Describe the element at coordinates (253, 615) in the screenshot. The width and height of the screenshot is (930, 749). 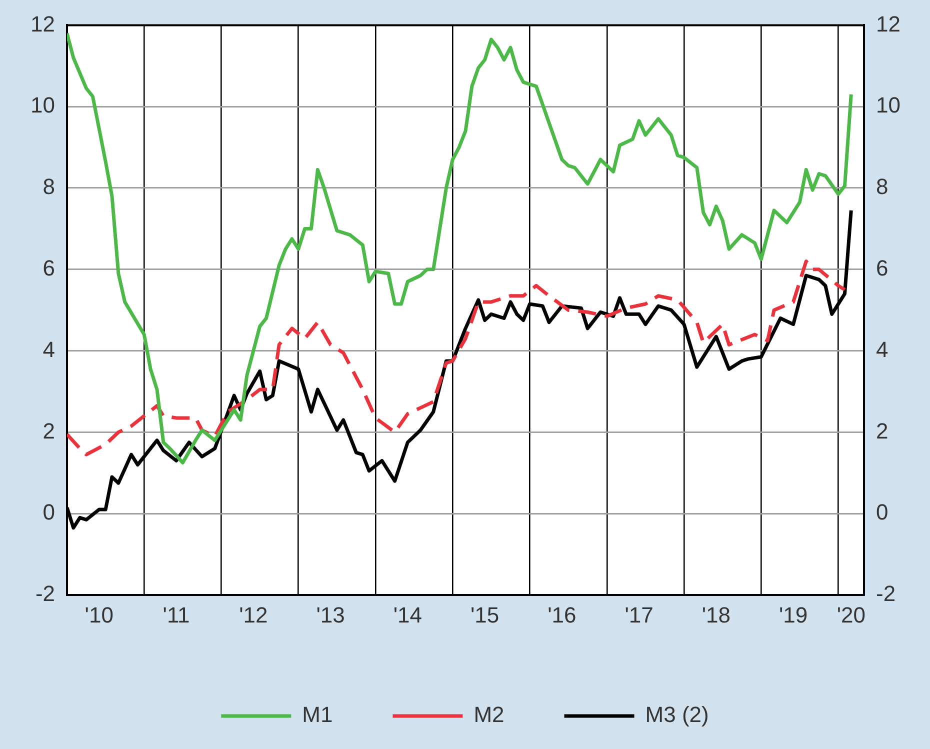
I see `x-tick-label: '12` at that location.